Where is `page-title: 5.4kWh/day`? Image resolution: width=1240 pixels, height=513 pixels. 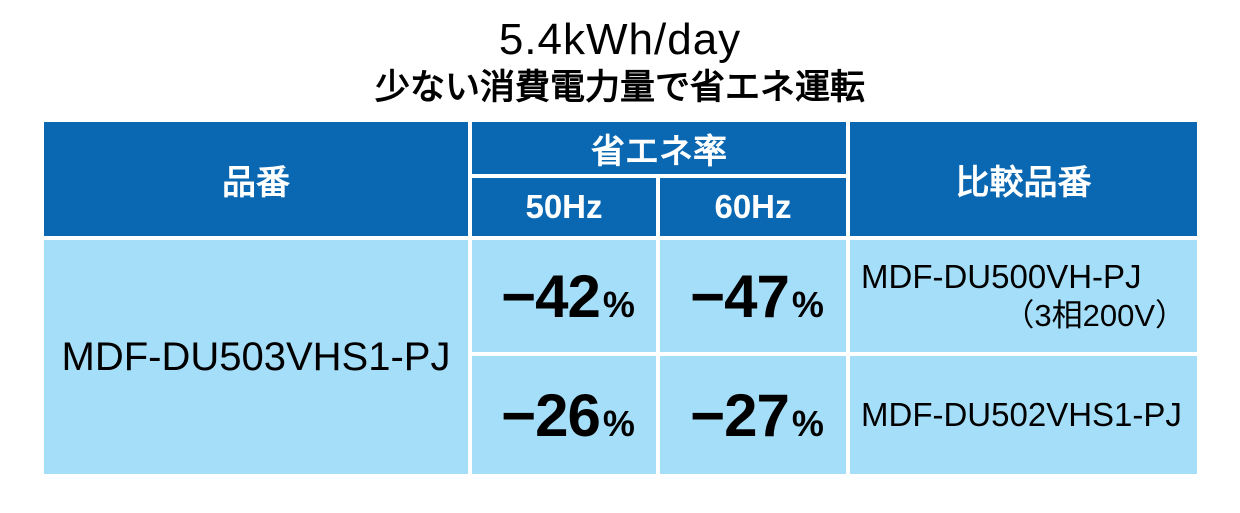 page-title: 5.4kWh/day is located at coordinates (620, 39).